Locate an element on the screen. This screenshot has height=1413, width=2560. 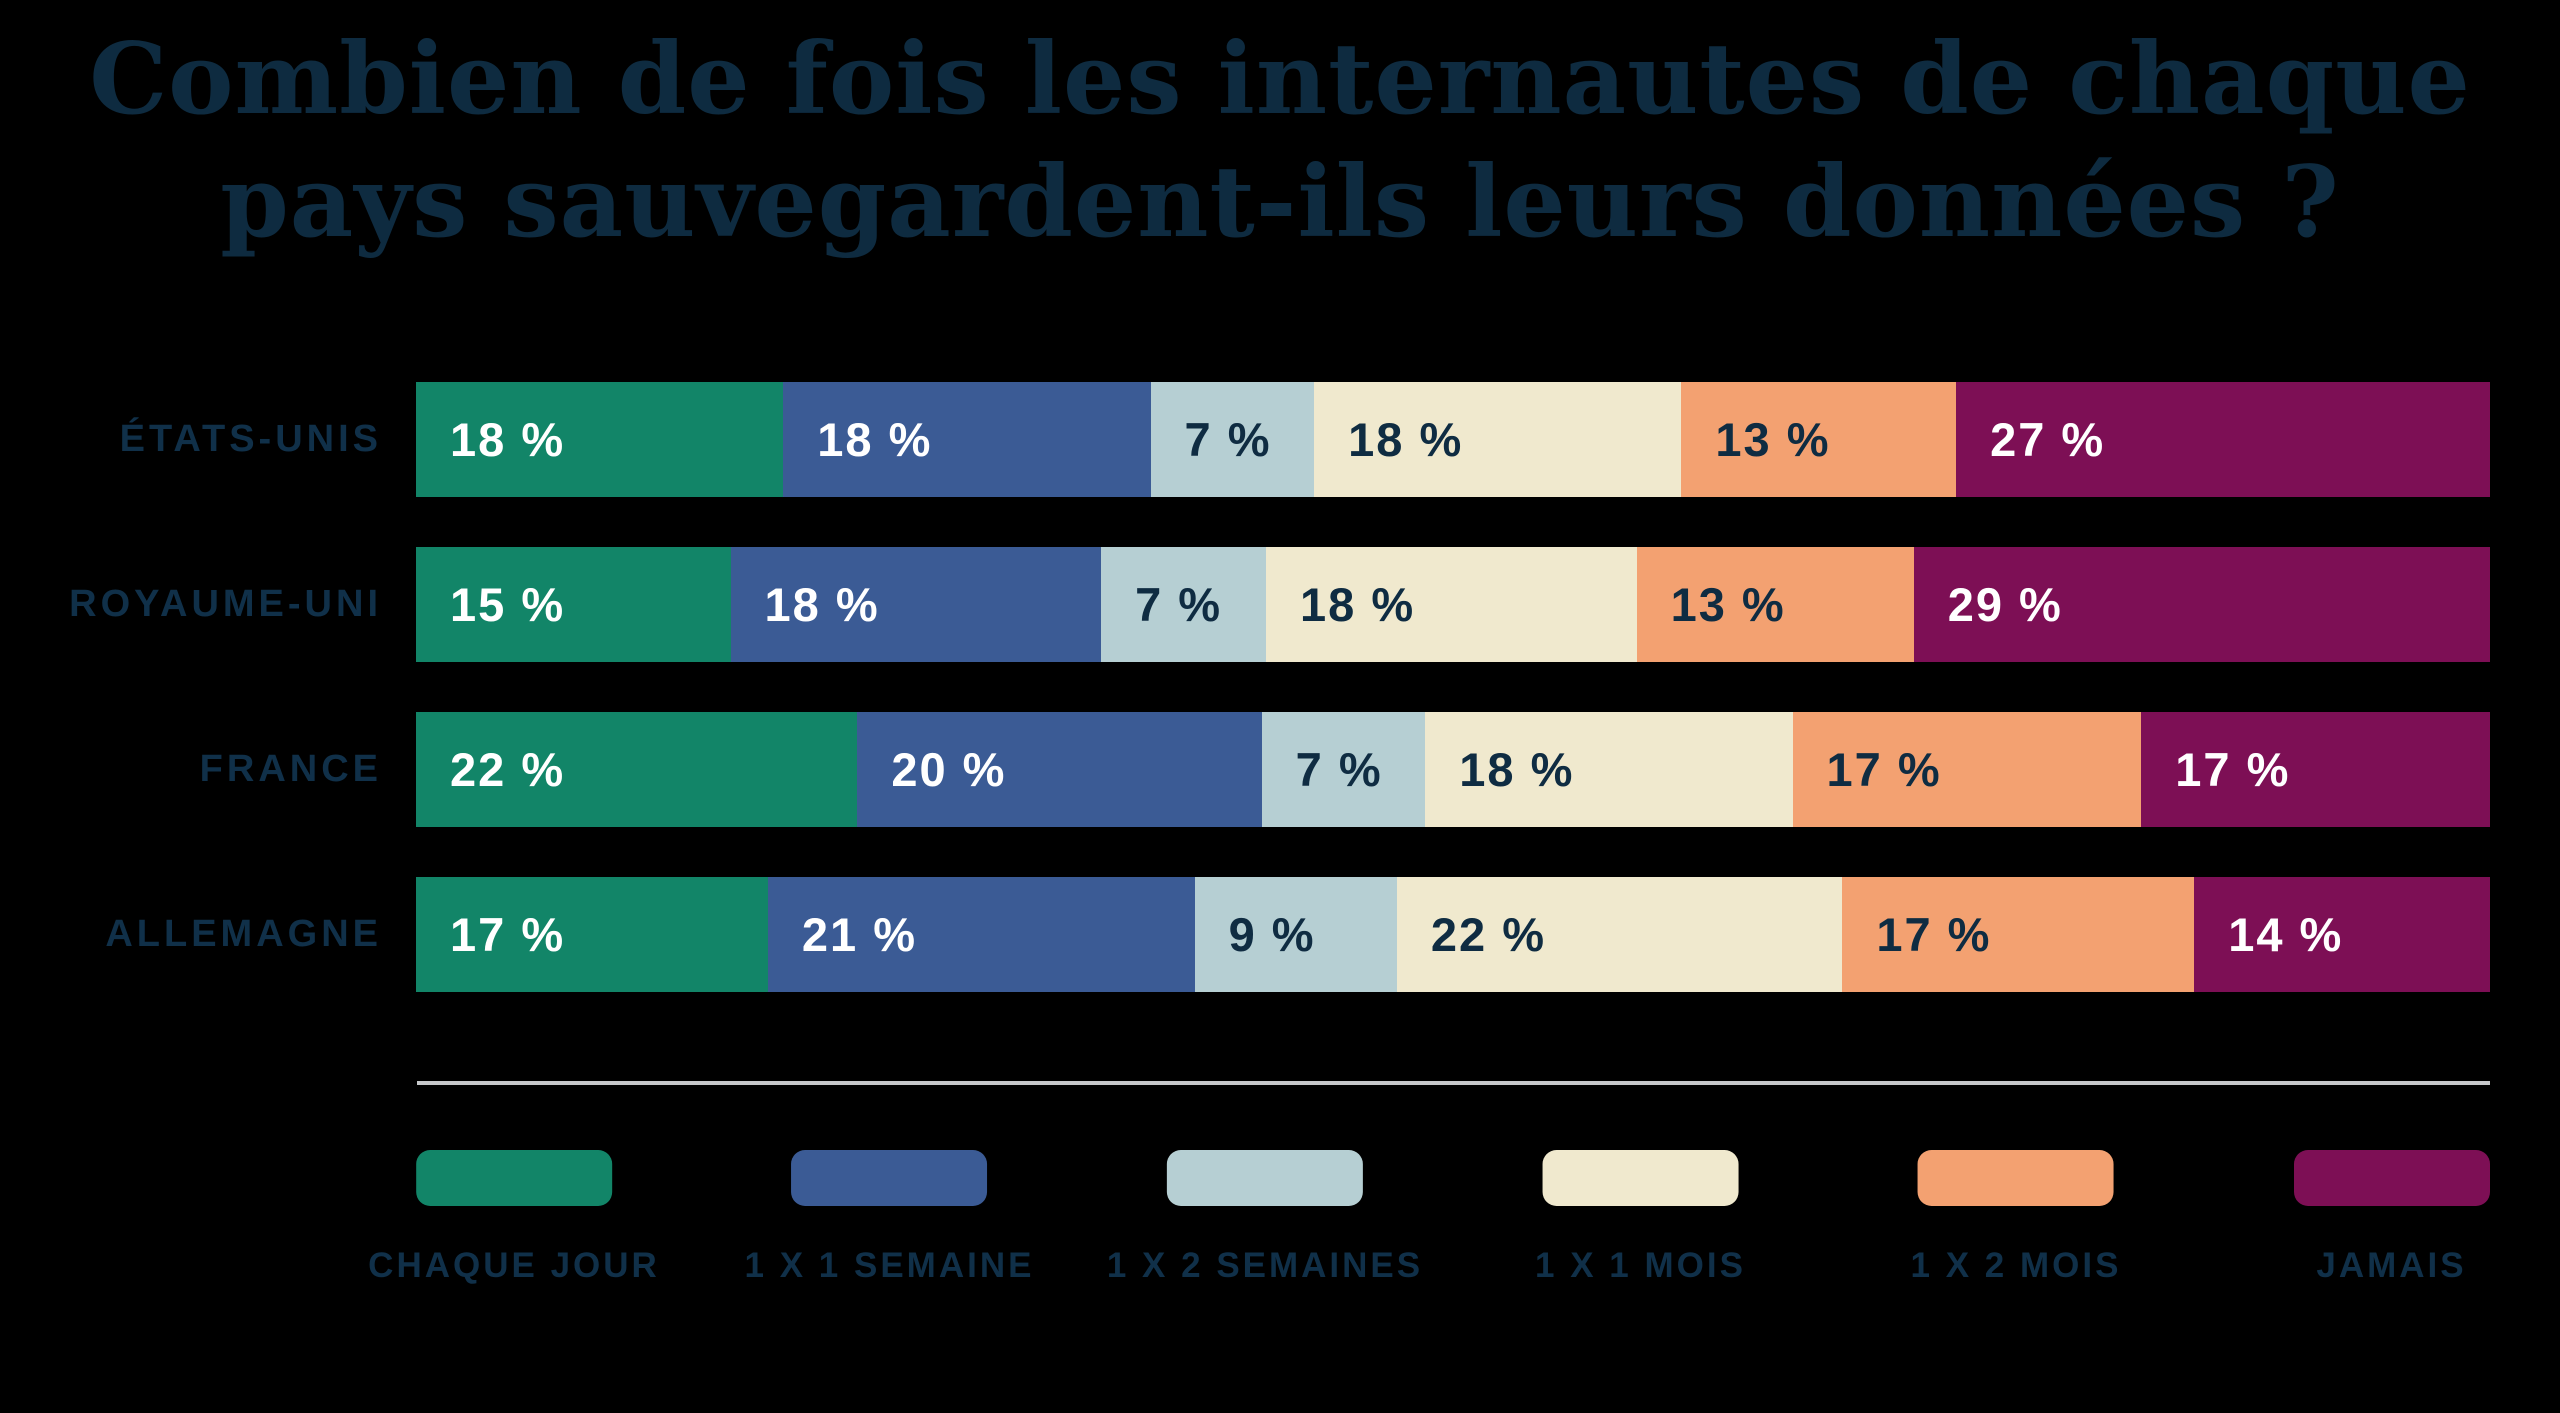
legend-item-1-x-2-mois: 1 X 2 MOIS is located at coordinates (2016, 1218).